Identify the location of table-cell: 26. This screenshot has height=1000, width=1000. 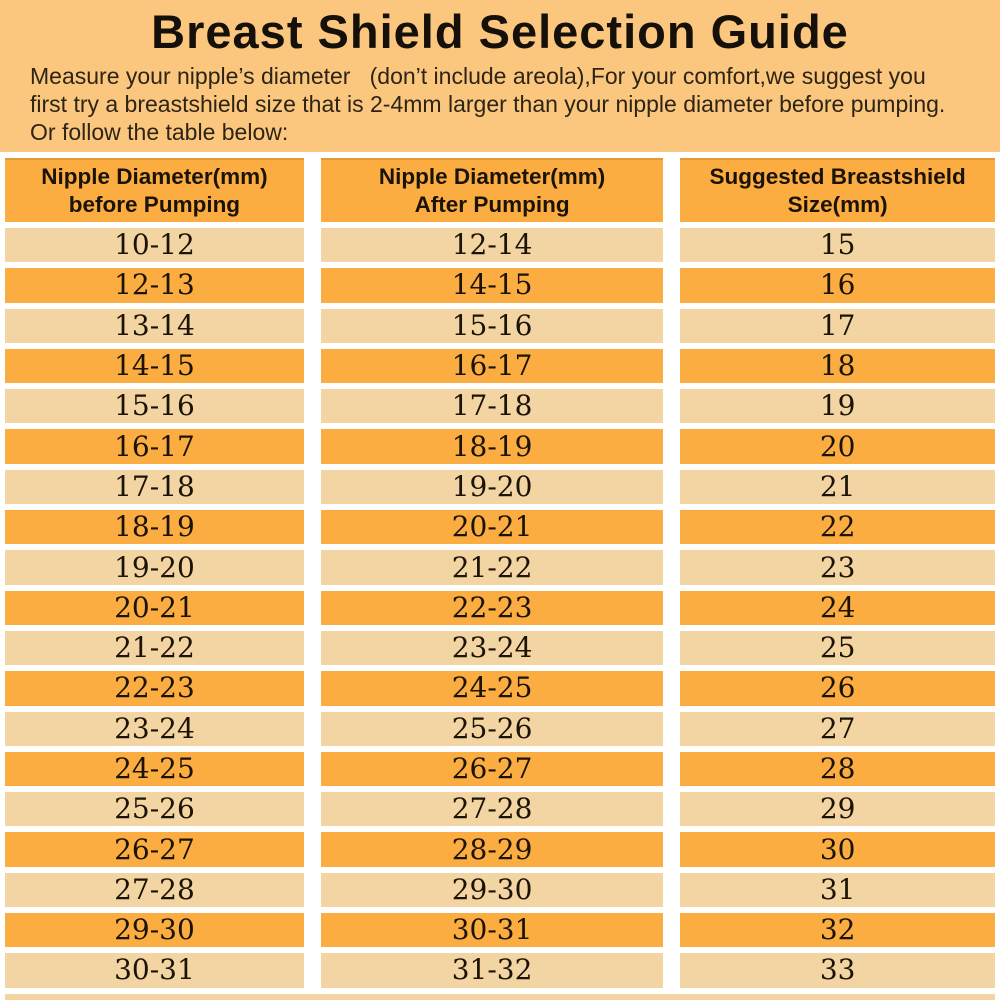
(837, 688).